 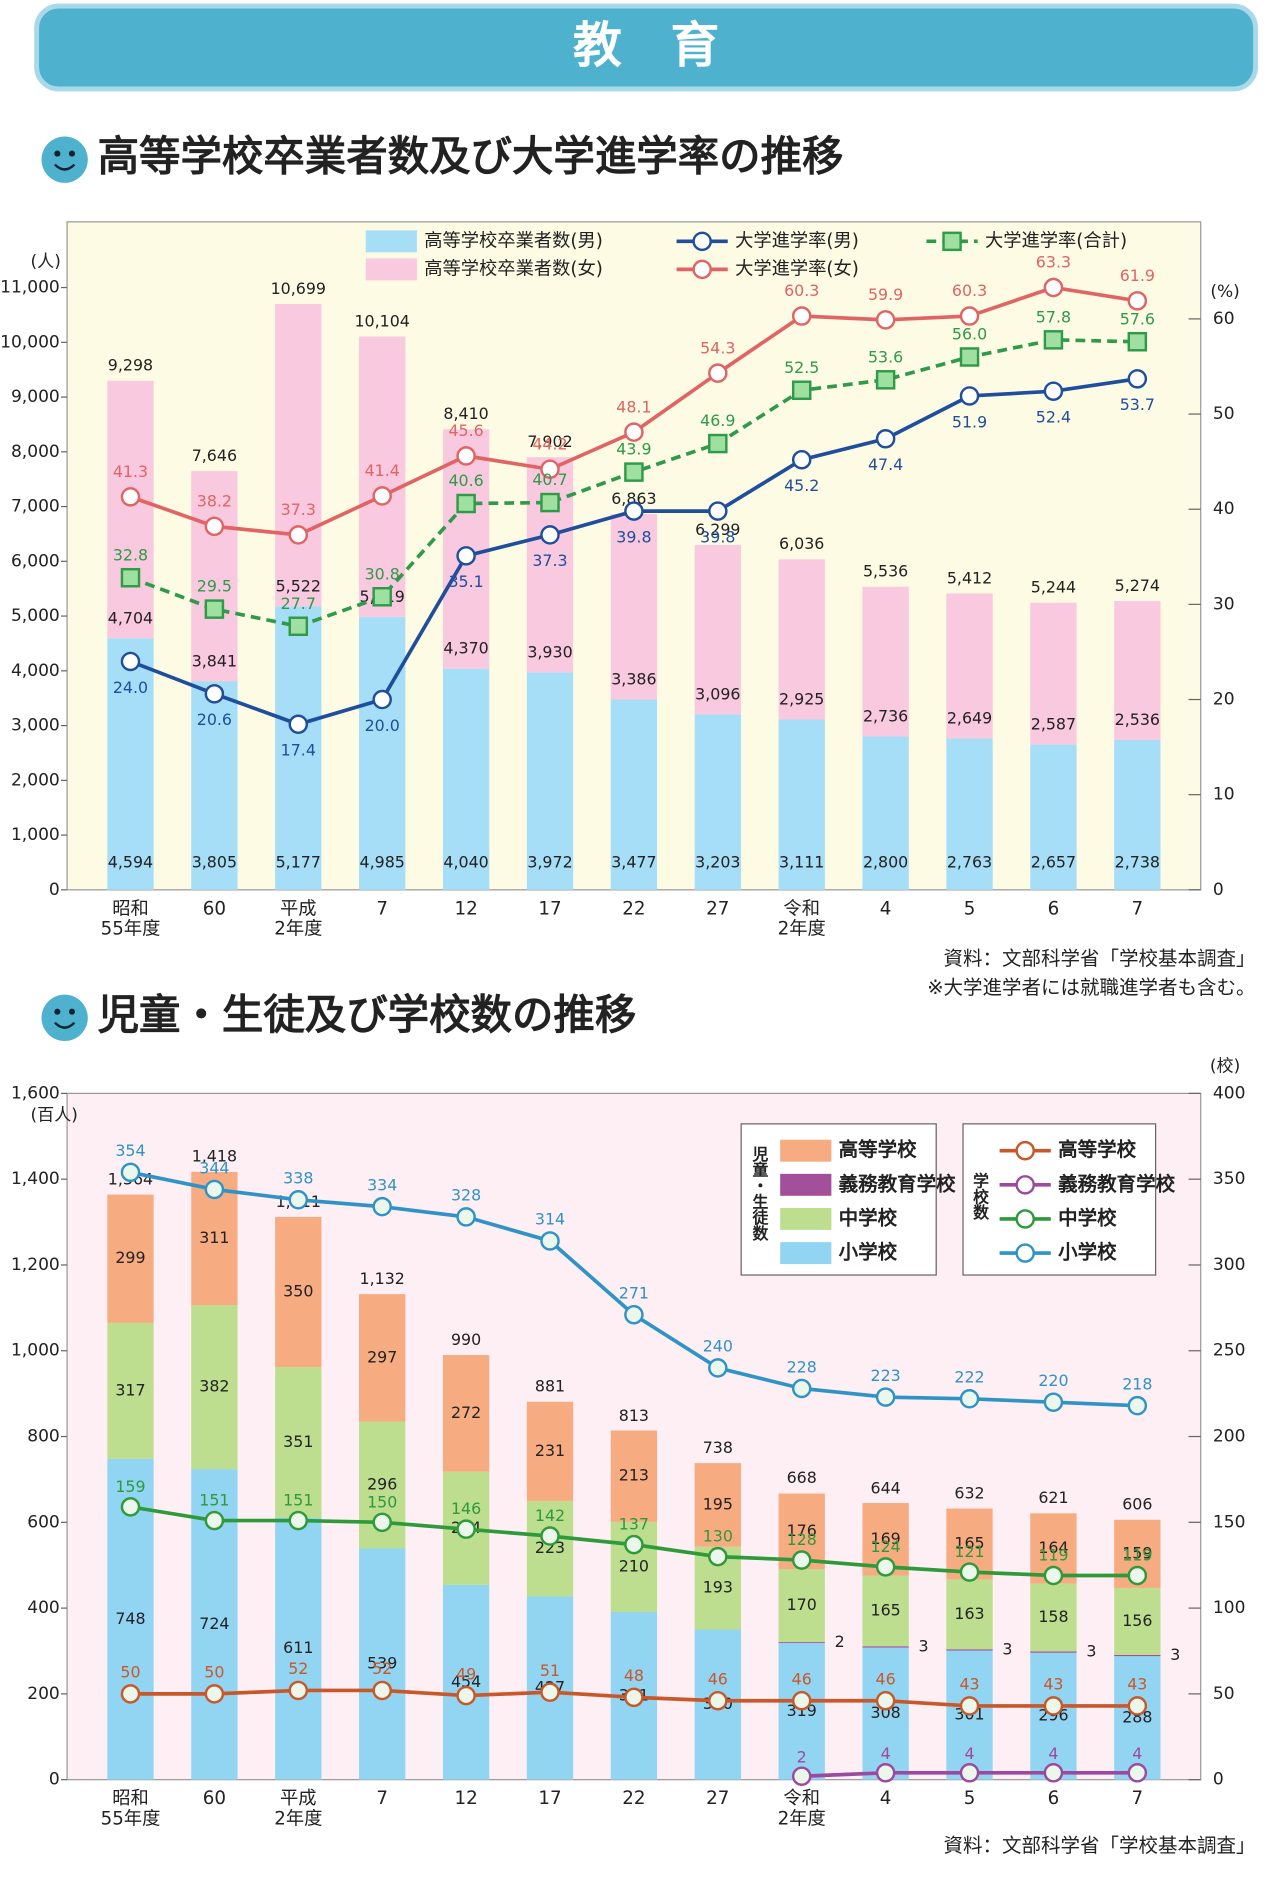 I want to click on line-value-label: 57.8, so click(x=1053, y=316).